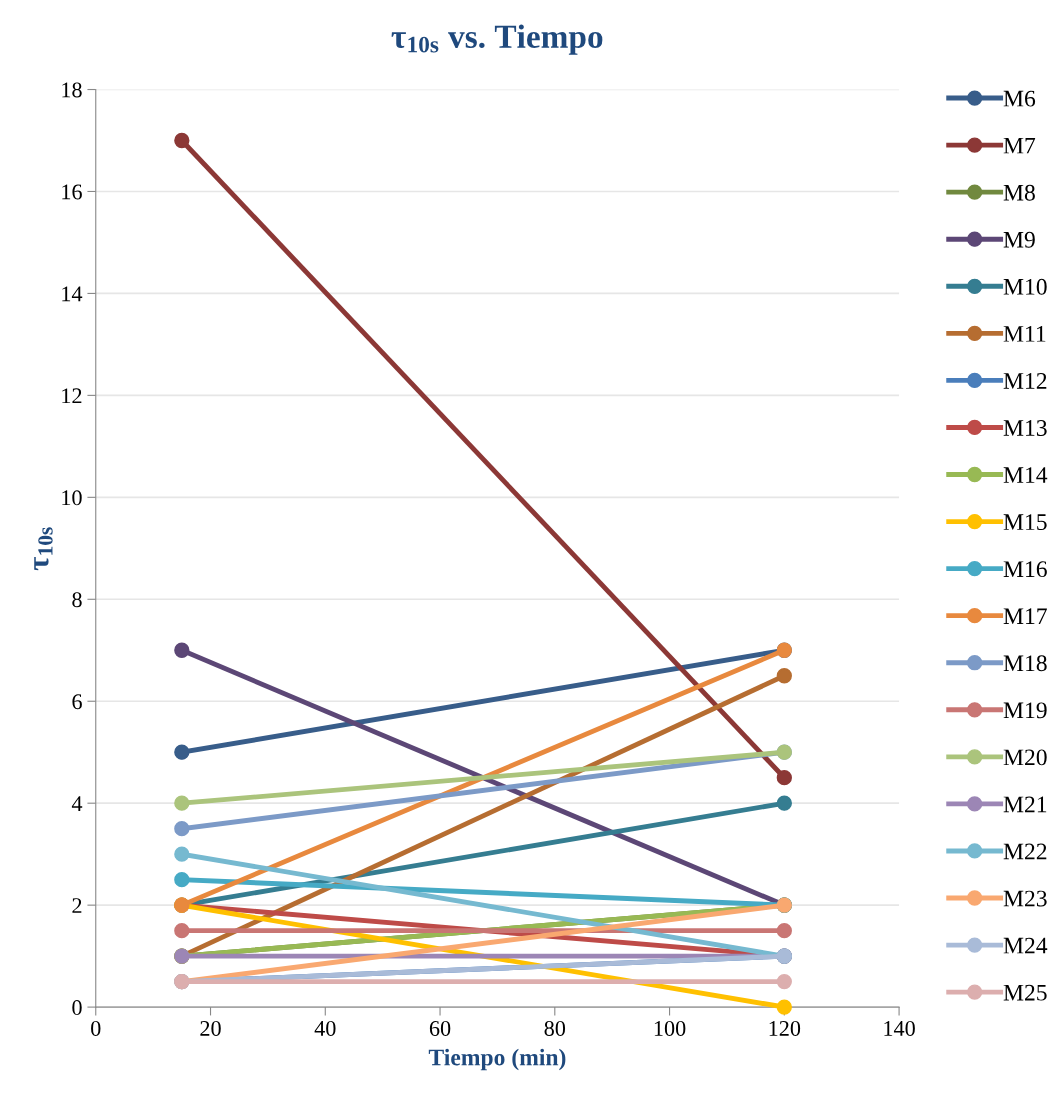 The height and width of the screenshot is (1119, 1064). What do you see at coordinates (43, 549) in the screenshot?
I see `y-axis-title: τ$_{10s}$` at bounding box center [43, 549].